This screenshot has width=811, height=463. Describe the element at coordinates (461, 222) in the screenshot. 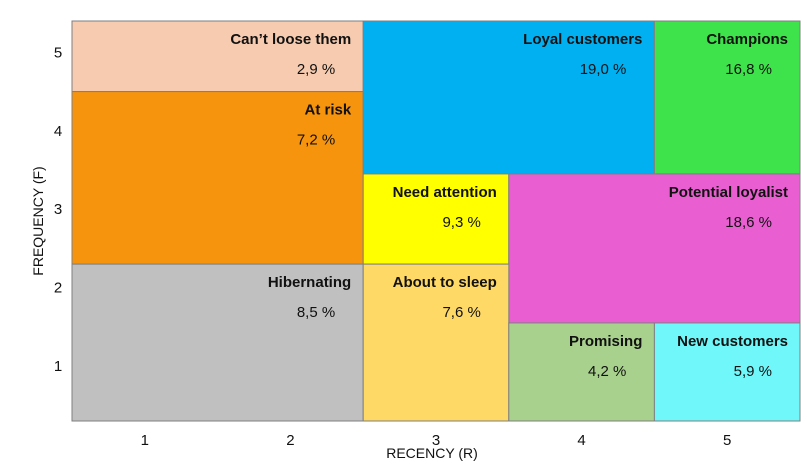

I see `segment-value-need-attention: 9,3 %` at that location.